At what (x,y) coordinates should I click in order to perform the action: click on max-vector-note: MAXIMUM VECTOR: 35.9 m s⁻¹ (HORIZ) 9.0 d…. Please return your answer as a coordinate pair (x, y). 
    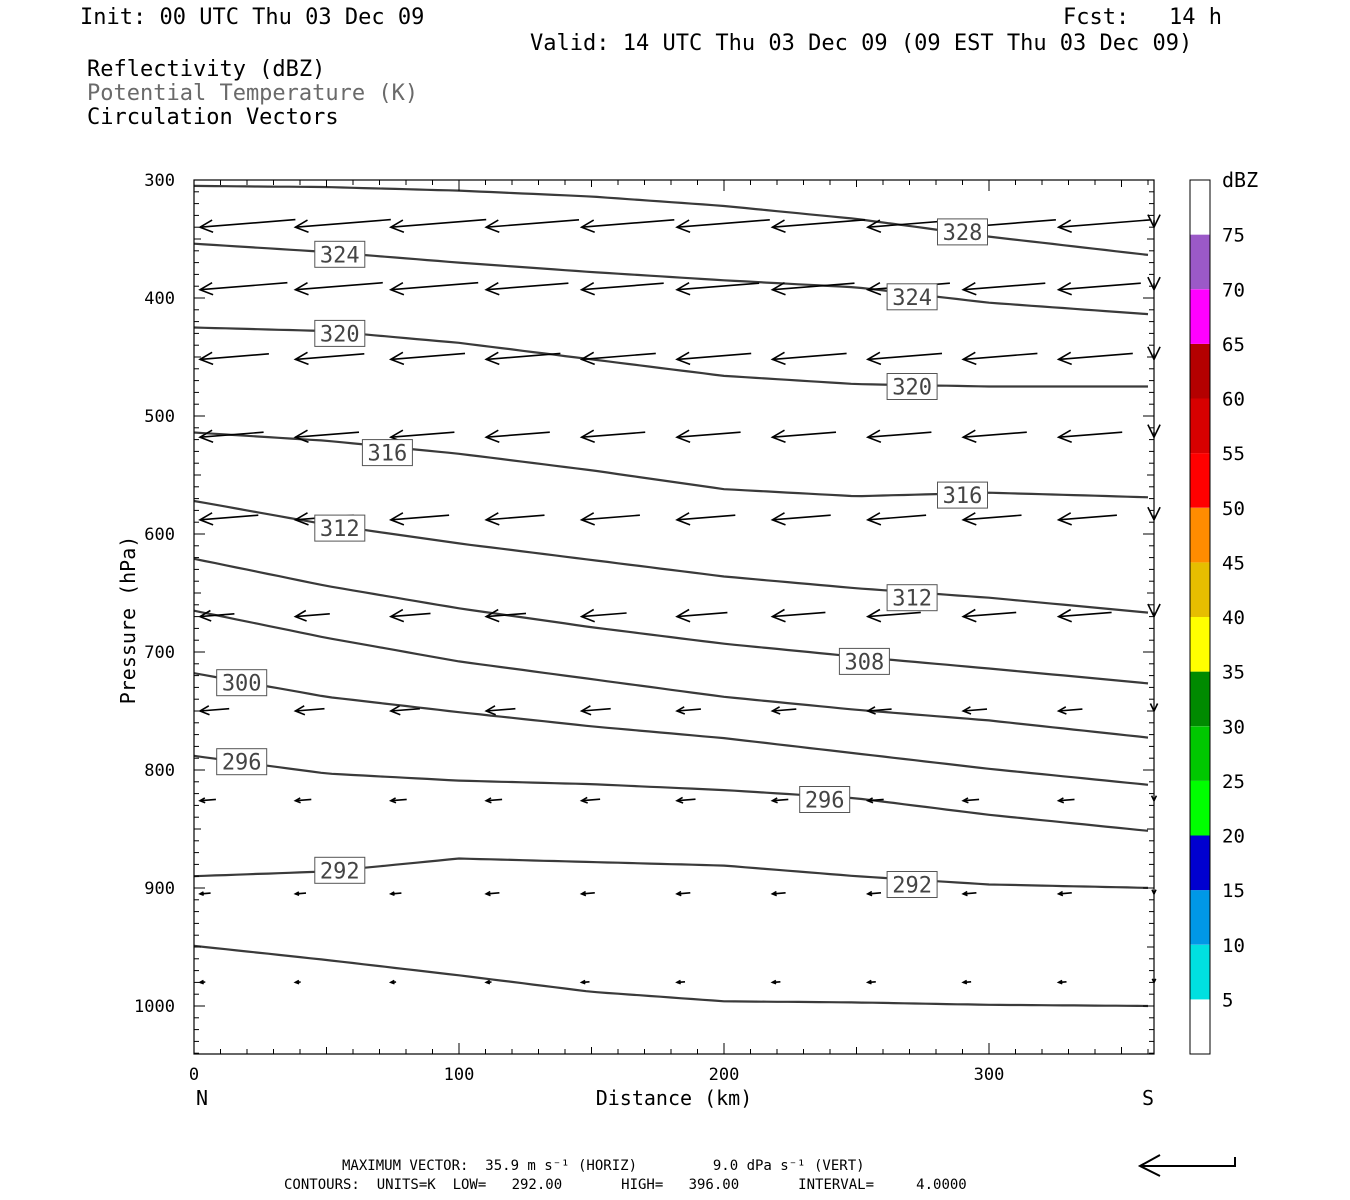
    Looking at the image, I should click on (603, 1166).